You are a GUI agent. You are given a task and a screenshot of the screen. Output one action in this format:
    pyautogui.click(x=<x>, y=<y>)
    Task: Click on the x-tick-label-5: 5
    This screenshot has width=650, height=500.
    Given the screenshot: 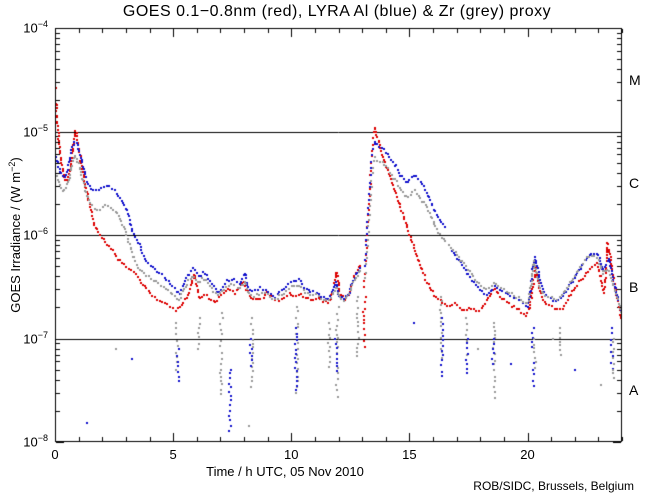 What is the action you would take?
    pyautogui.click(x=173, y=454)
    